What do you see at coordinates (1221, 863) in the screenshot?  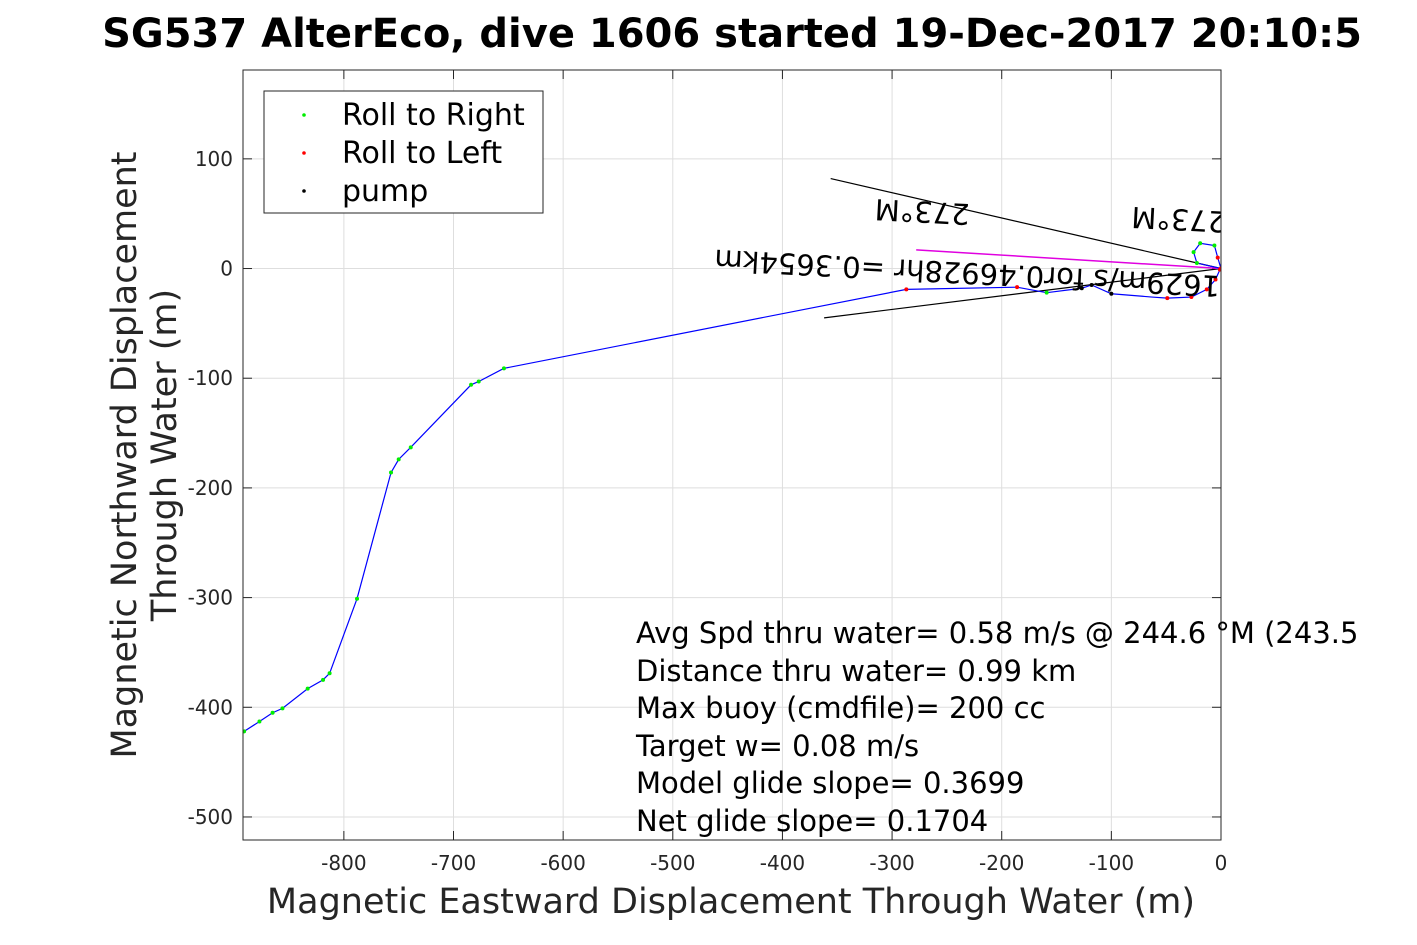 I see `x-tick-label: 0` at bounding box center [1221, 863].